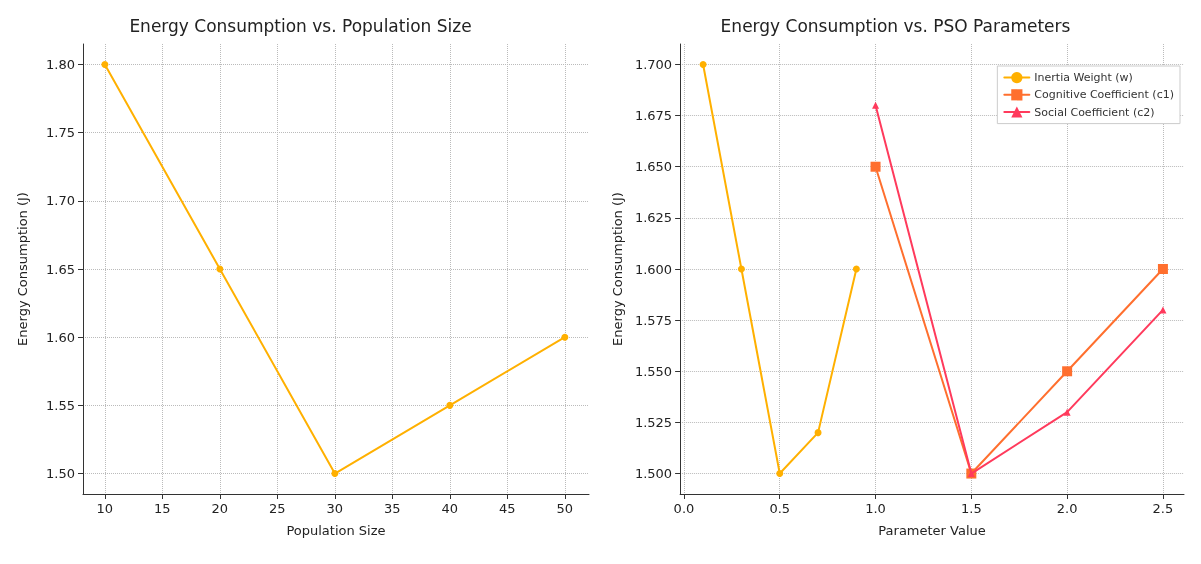 The image size is (1201, 564). What do you see at coordinates (300, 25) in the screenshot?
I see `chart-title: Energy Consumption vs. Population Size` at bounding box center [300, 25].